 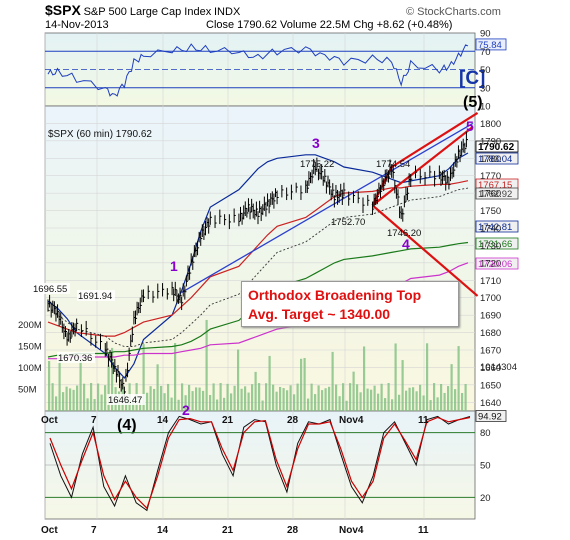 What do you see at coordinates (485, 52) in the screenshot?
I see `rsi-tick-label: 70` at bounding box center [485, 52].